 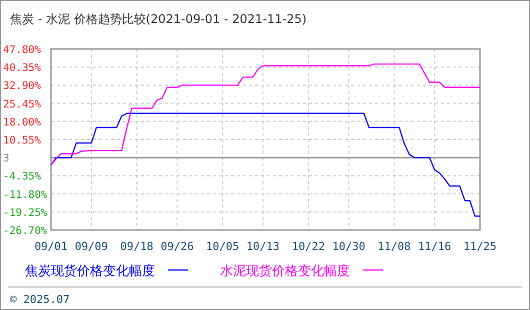 I want to click on y-tick-label: 47.80%, so click(x=22, y=50).